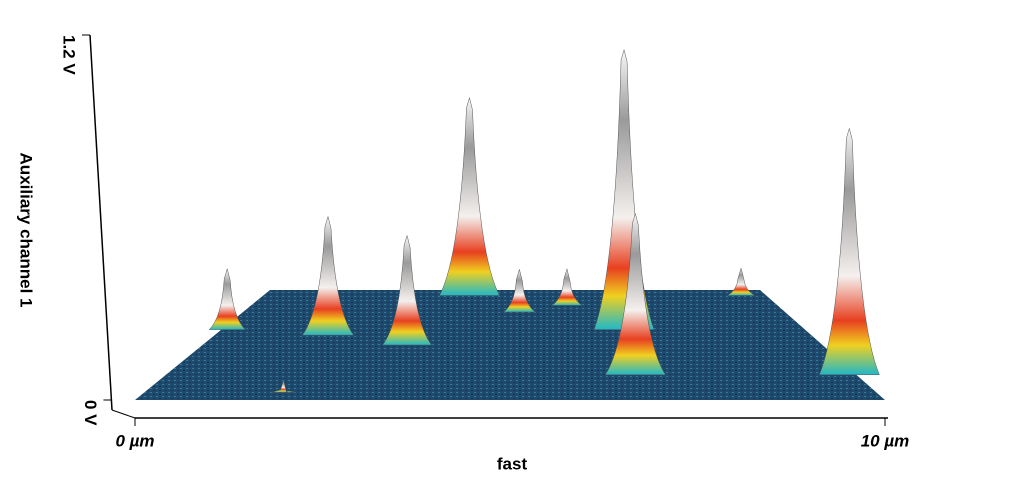 This screenshot has width=1024, height=480. I want to click on x-tick-label: 0 µm, so click(134, 440).